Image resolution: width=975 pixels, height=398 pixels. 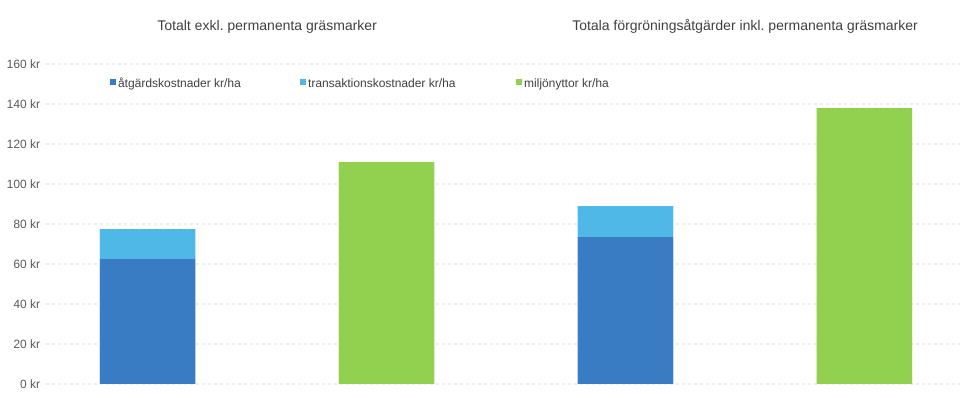 What do you see at coordinates (23, 64) in the screenshot?
I see `y-tick-label: 160 kr` at bounding box center [23, 64].